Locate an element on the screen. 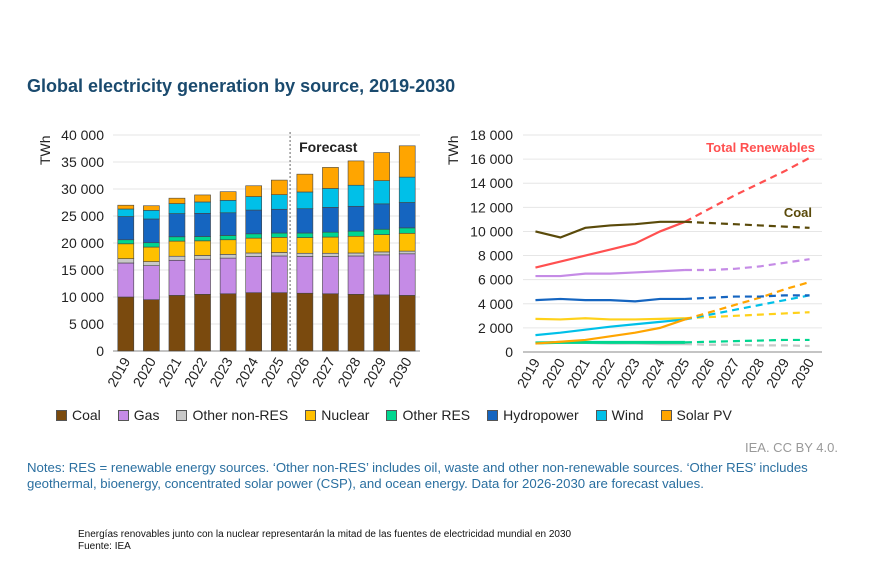  x-tick-label: 2026 is located at coordinates (298, 371).